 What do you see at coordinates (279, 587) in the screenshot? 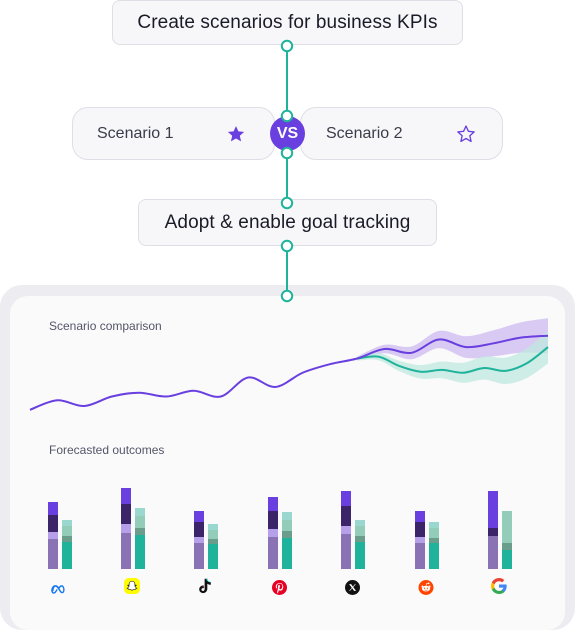
I see `pinterest-icon` at bounding box center [279, 587].